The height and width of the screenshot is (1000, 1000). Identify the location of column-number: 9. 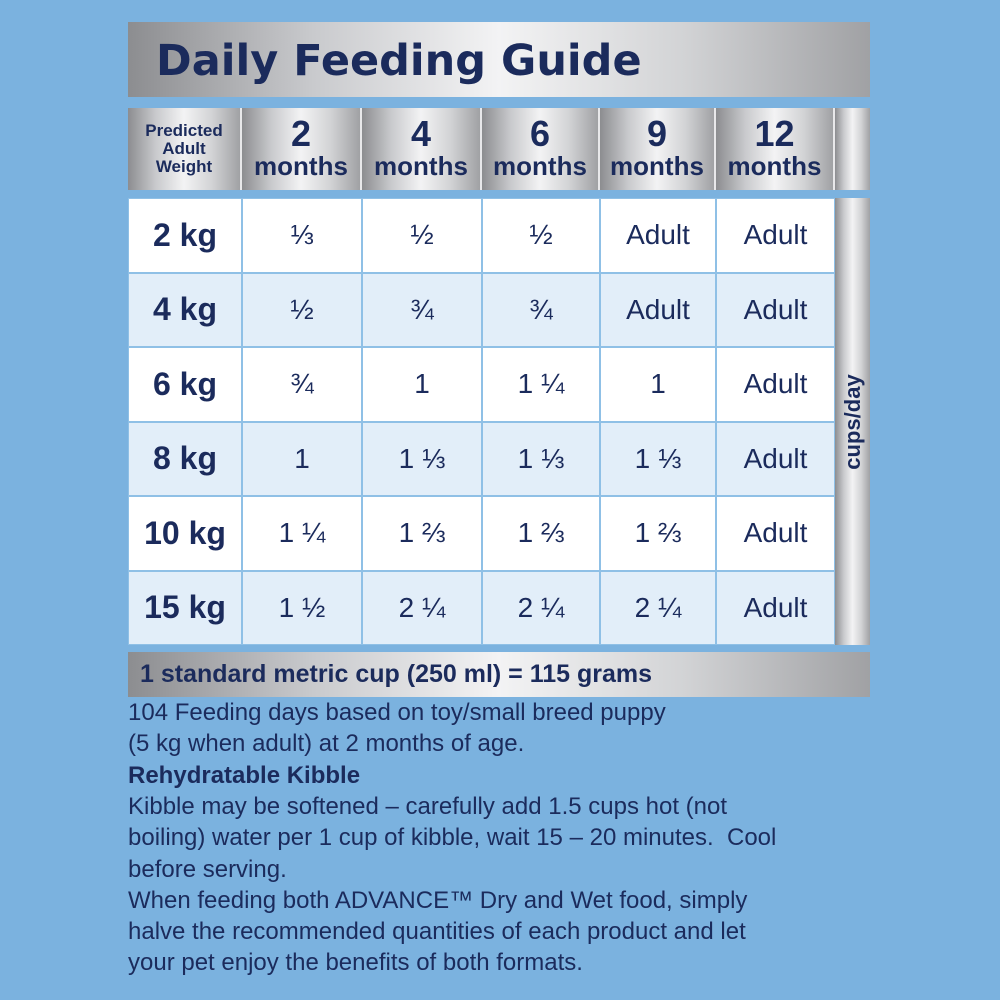
(657, 133).